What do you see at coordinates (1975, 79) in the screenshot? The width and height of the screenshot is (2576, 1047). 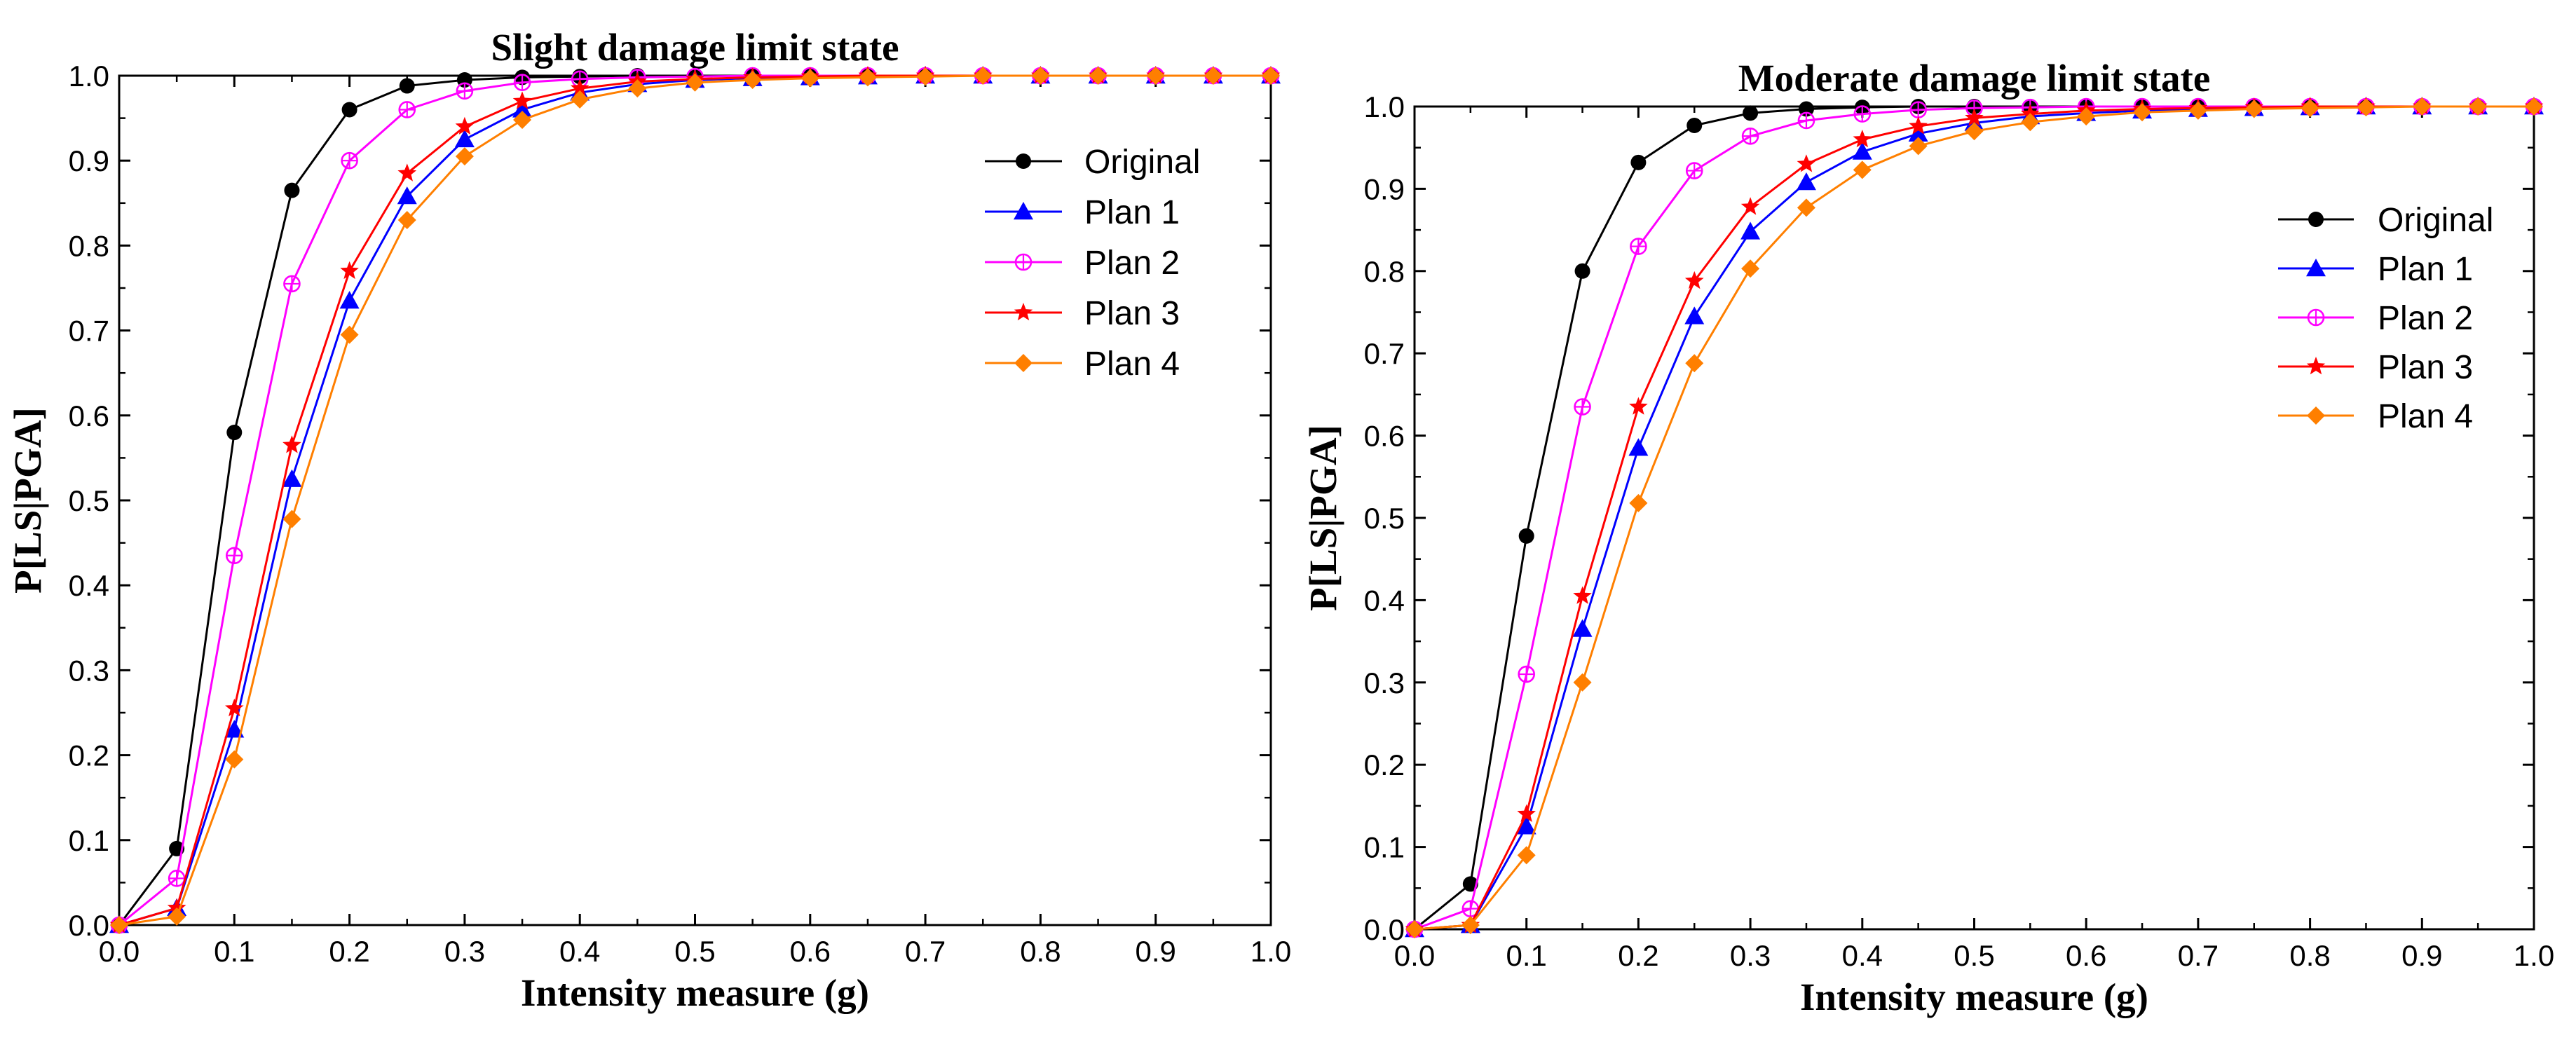 I see `chart-title: Moderate damage limit state` at bounding box center [1975, 79].